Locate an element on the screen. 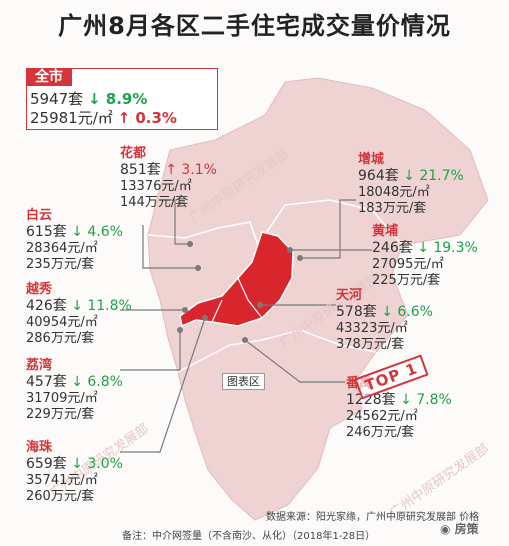 The height and width of the screenshot is (546, 509). brand-text: 房策 is located at coordinates (466, 529).